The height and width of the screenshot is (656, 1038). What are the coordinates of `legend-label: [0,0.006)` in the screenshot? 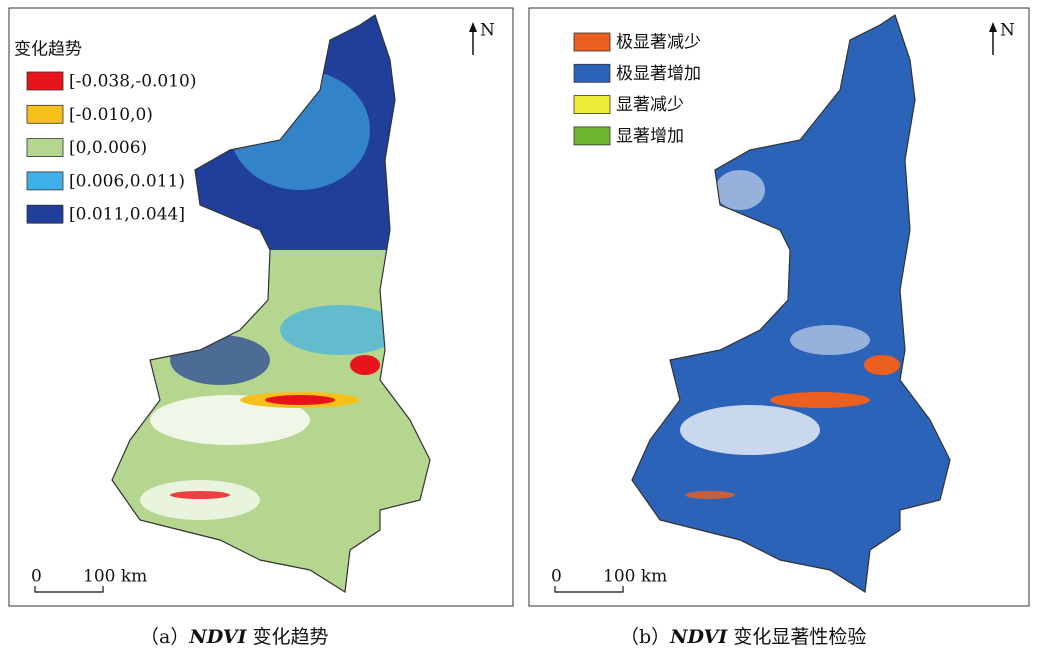 It's located at (108, 148).